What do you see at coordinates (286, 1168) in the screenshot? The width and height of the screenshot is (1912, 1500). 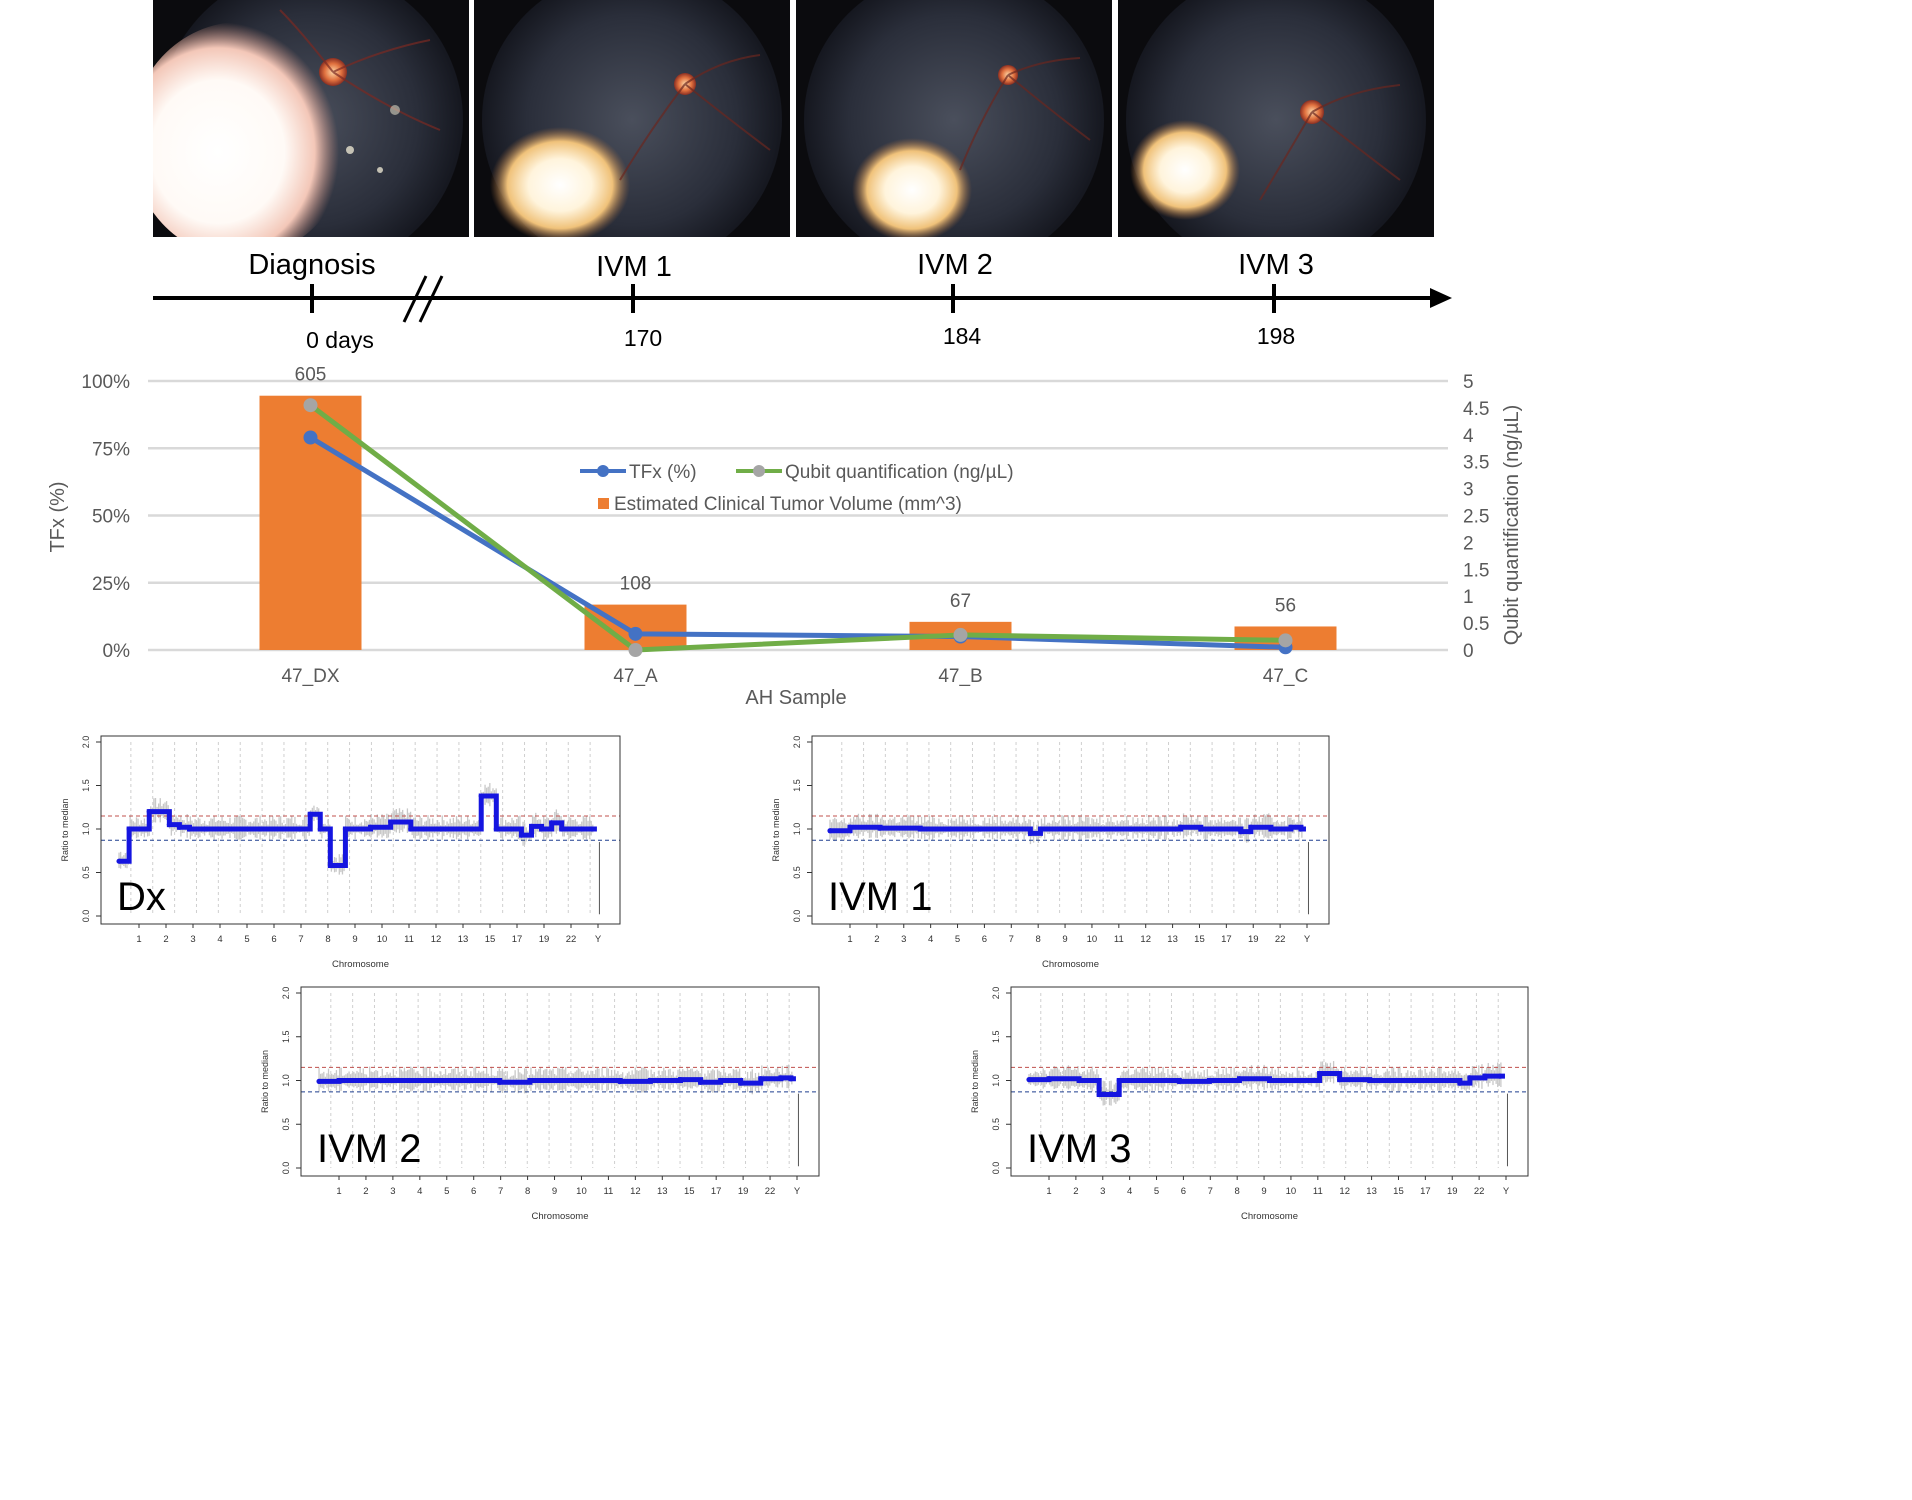 I see `cnv-y-tick-label: 0.0` at bounding box center [286, 1168].